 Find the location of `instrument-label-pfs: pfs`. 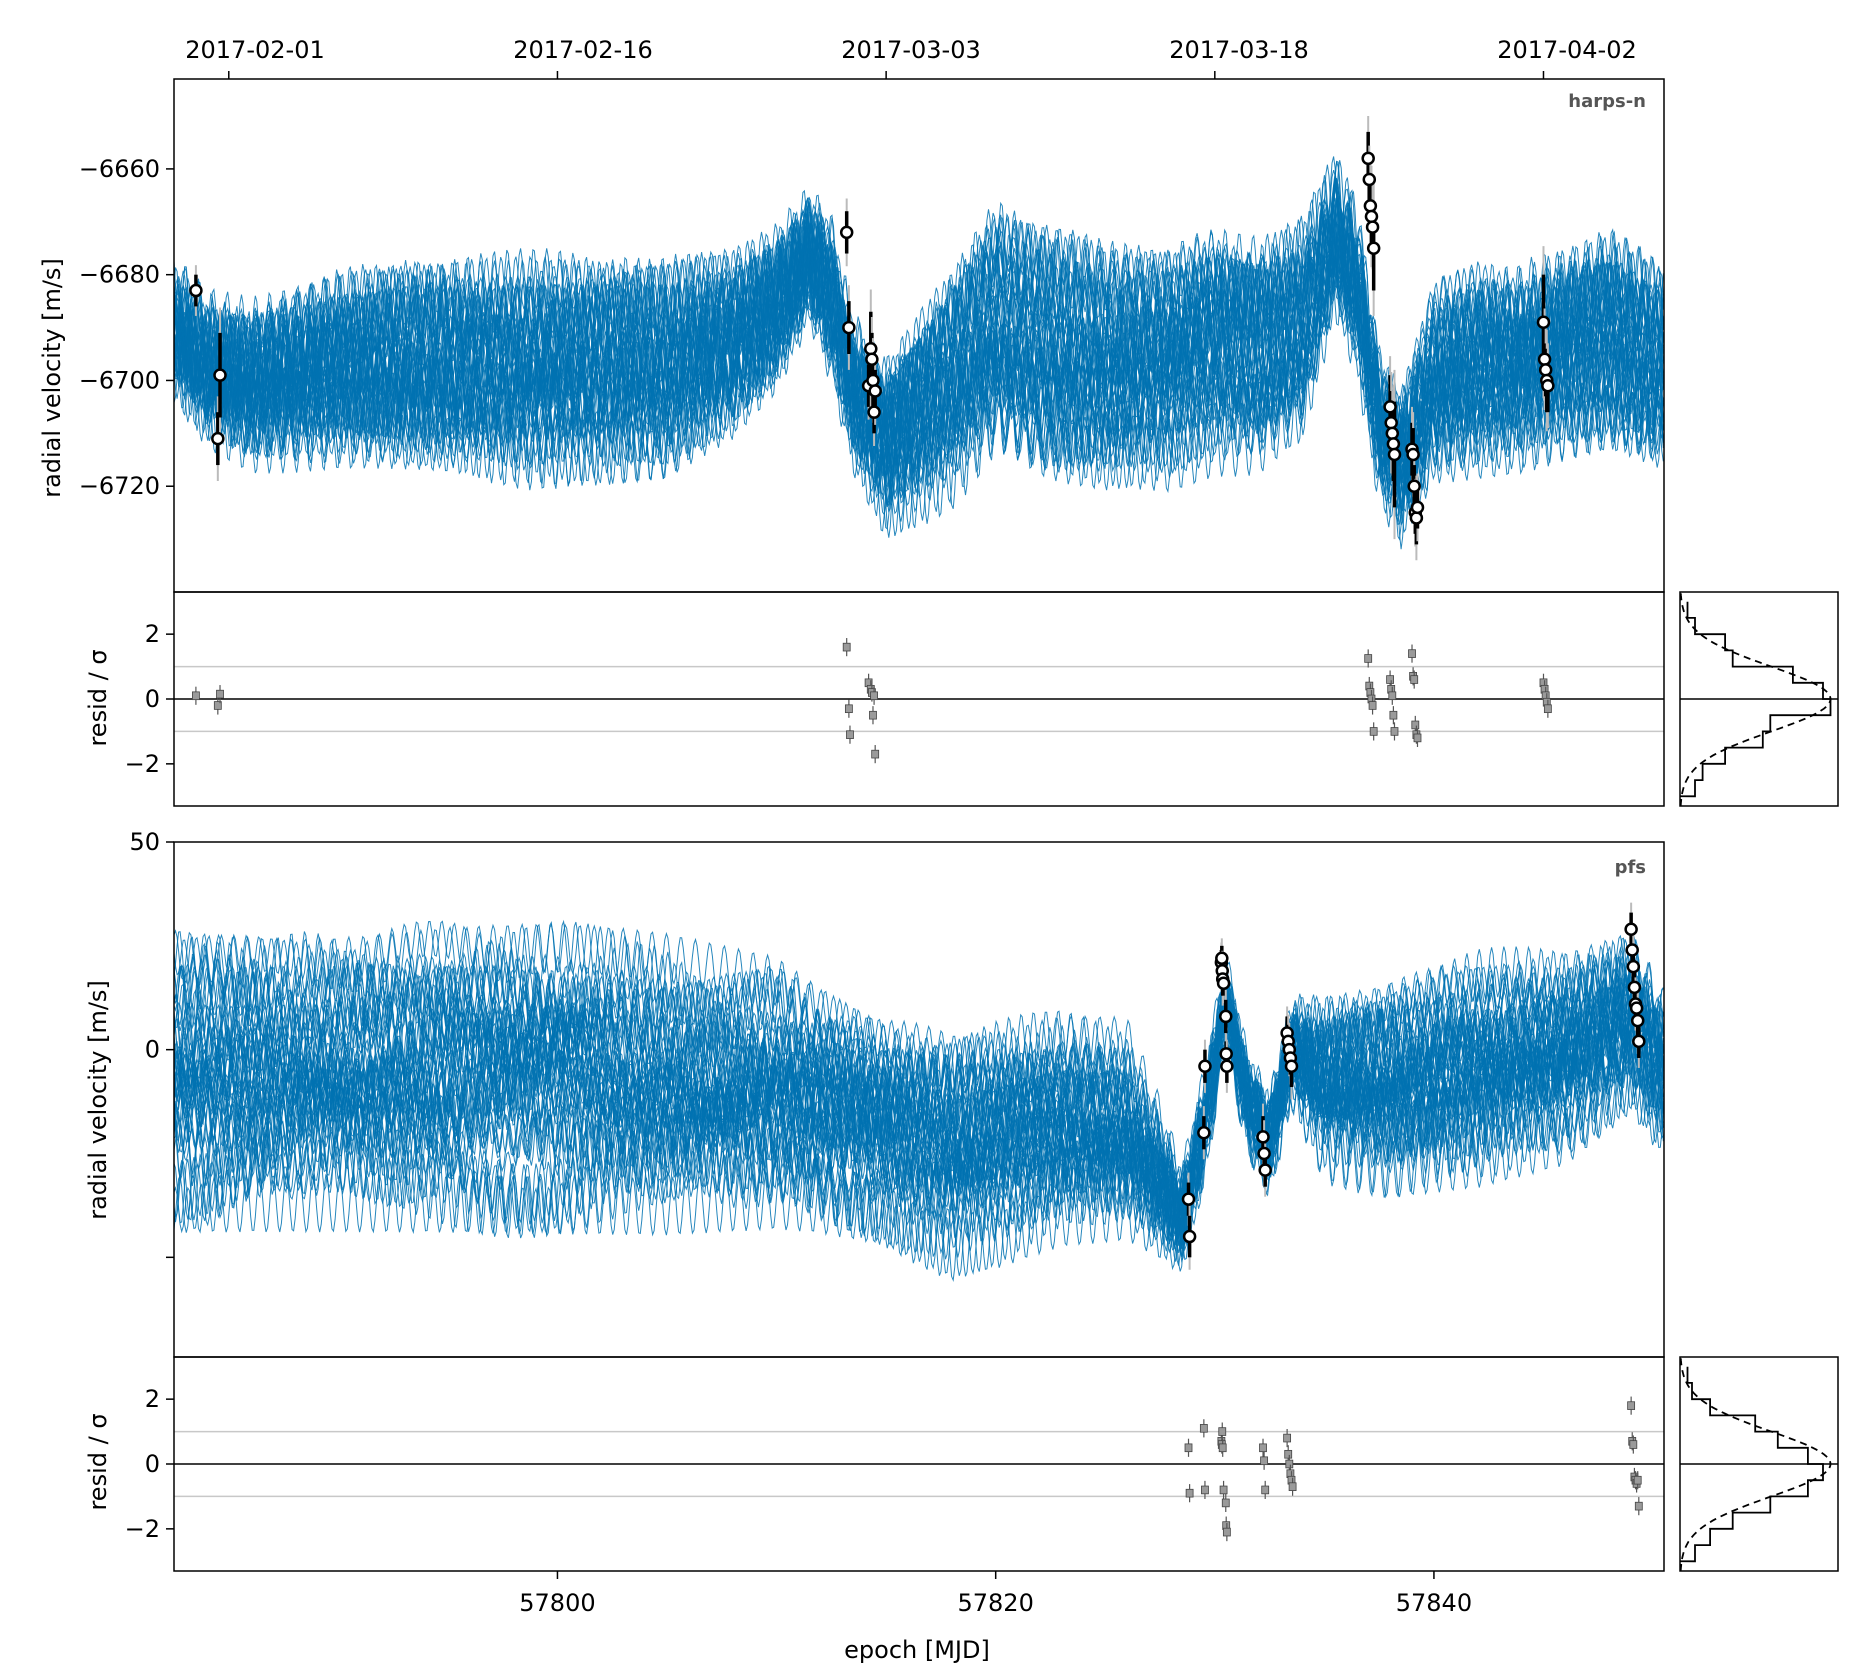

instrument-label-pfs: pfs is located at coordinates (1630, 867).